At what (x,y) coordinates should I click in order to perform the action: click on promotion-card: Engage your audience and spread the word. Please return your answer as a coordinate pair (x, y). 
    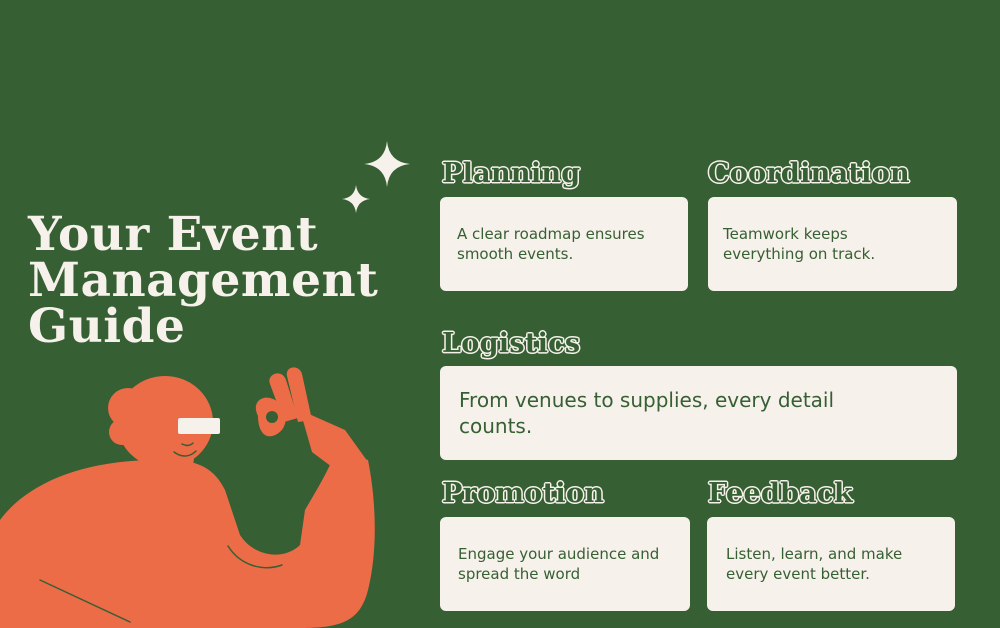
    Looking at the image, I should click on (565, 564).